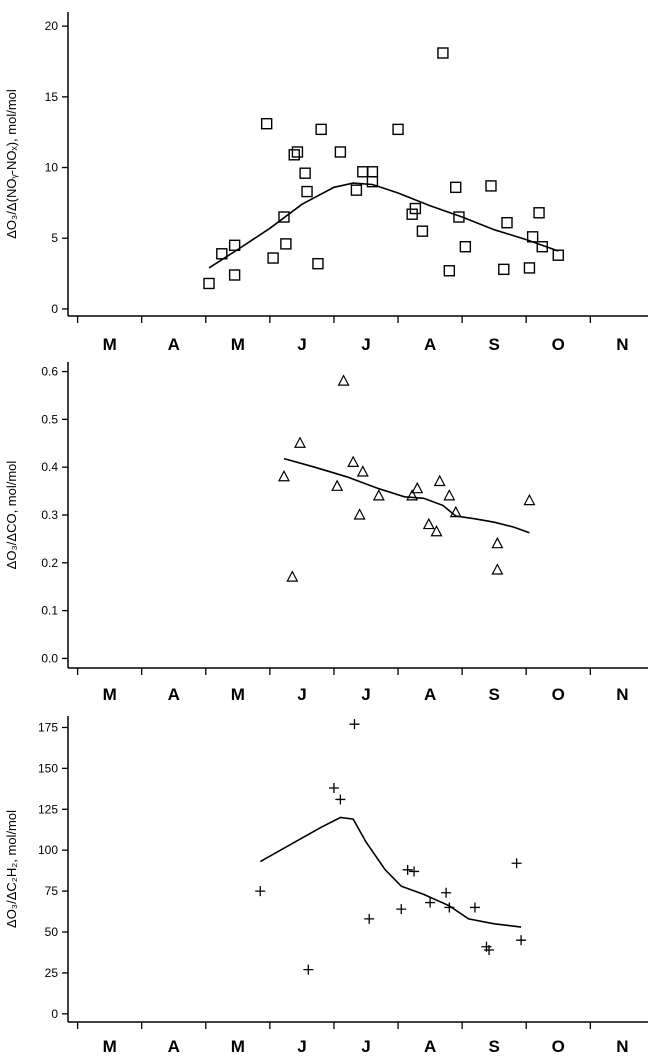  What do you see at coordinates (11, 869) in the screenshot?
I see `y-axis-label: ΔO₃/ΔC₂H₂, mol/mol` at bounding box center [11, 869].